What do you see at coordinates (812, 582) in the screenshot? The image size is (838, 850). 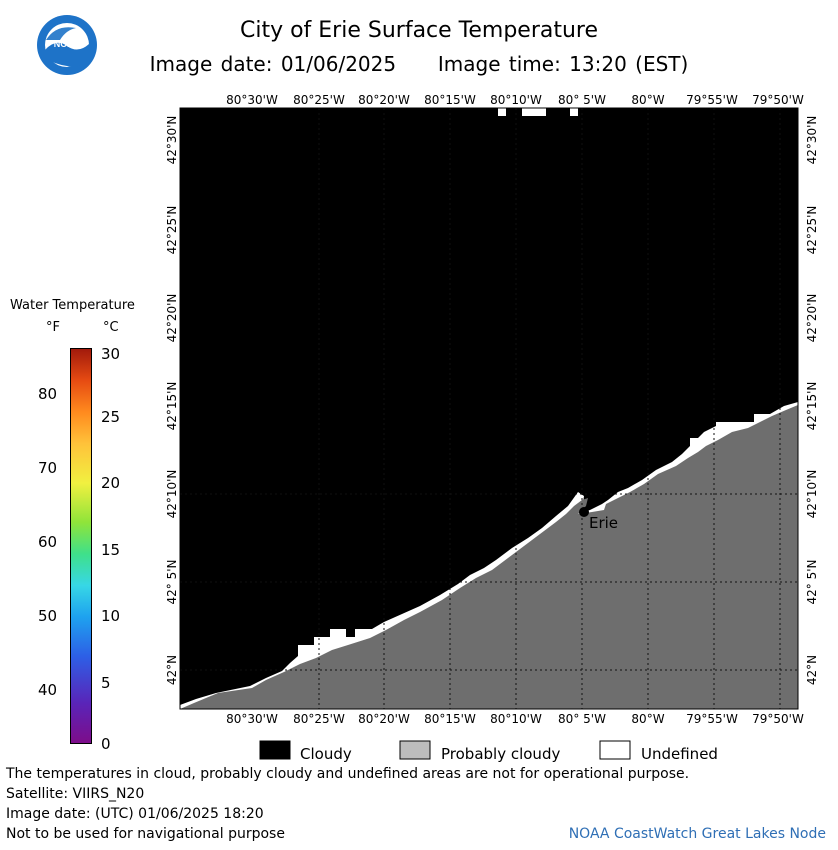 I see `lat-label-right: 42° 5'N` at bounding box center [812, 582].